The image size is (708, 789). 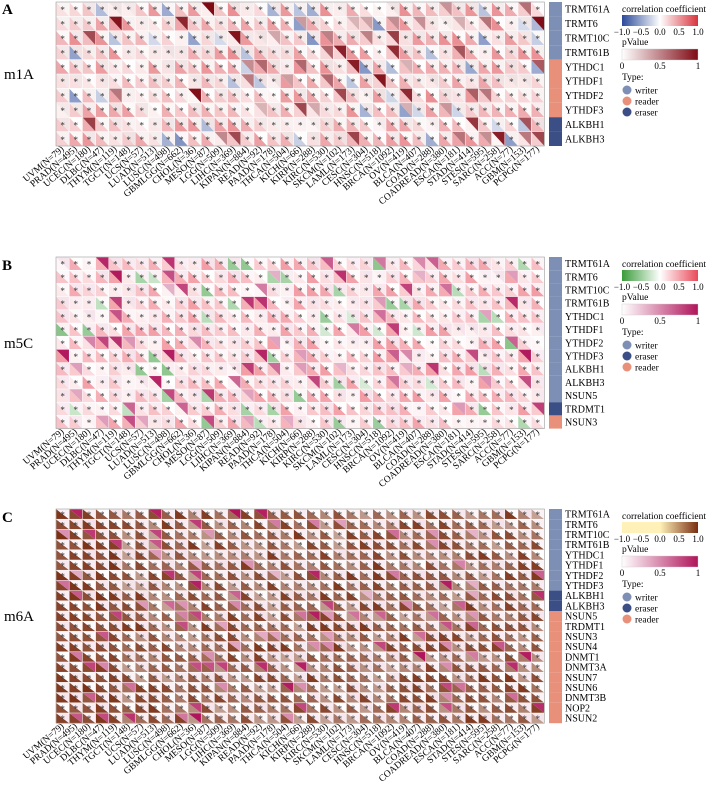 I want to click on gene-label: TRMT61A, so click(x=588, y=264).